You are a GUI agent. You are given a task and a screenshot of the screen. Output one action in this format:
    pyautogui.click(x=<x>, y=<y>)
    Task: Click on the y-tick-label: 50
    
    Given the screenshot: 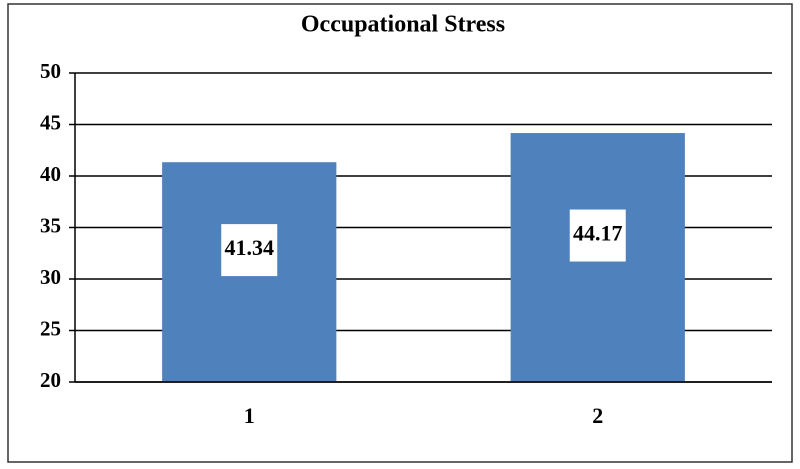 What is the action you would take?
    pyautogui.click(x=50, y=71)
    